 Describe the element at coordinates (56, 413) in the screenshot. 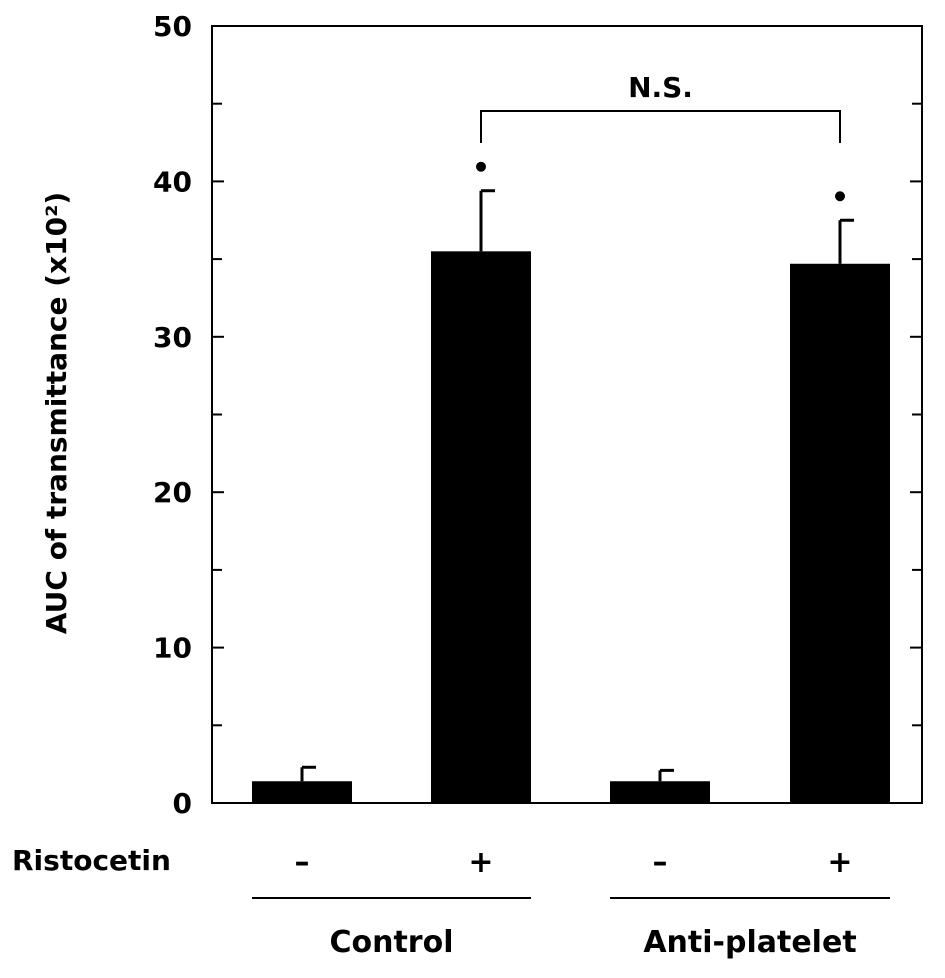

I see `y-axis-label: AUC of transmittance (x10²)` at that location.